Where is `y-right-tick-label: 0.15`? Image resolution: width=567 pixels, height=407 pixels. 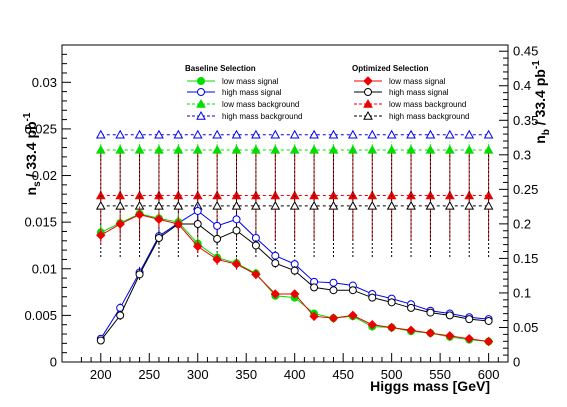
y-right-tick-label: 0.15 is located at coordinates (525, 258).